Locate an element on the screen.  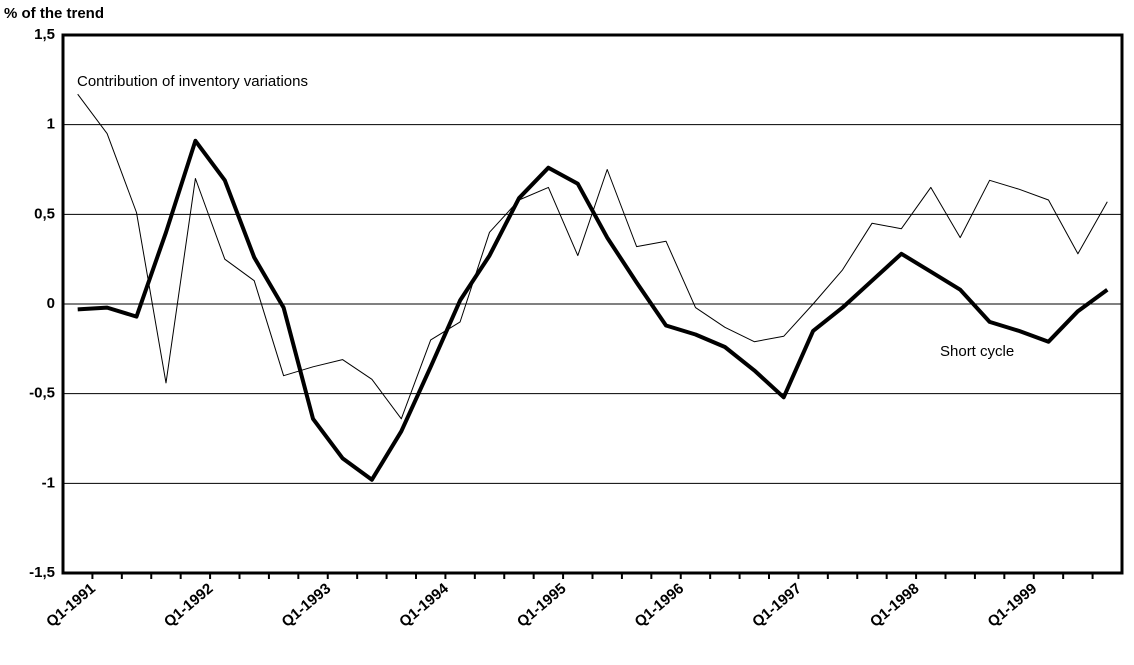
y-tick-label: 0,5 is located at coordinates (44, 213).